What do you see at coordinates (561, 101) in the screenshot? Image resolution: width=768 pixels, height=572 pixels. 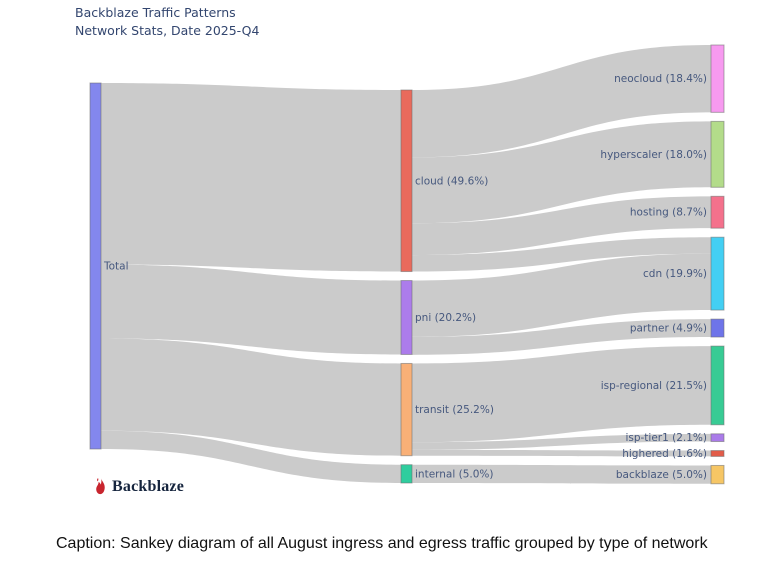 I see `flow-cloud-neocloud` at bounding box center [561, 101].